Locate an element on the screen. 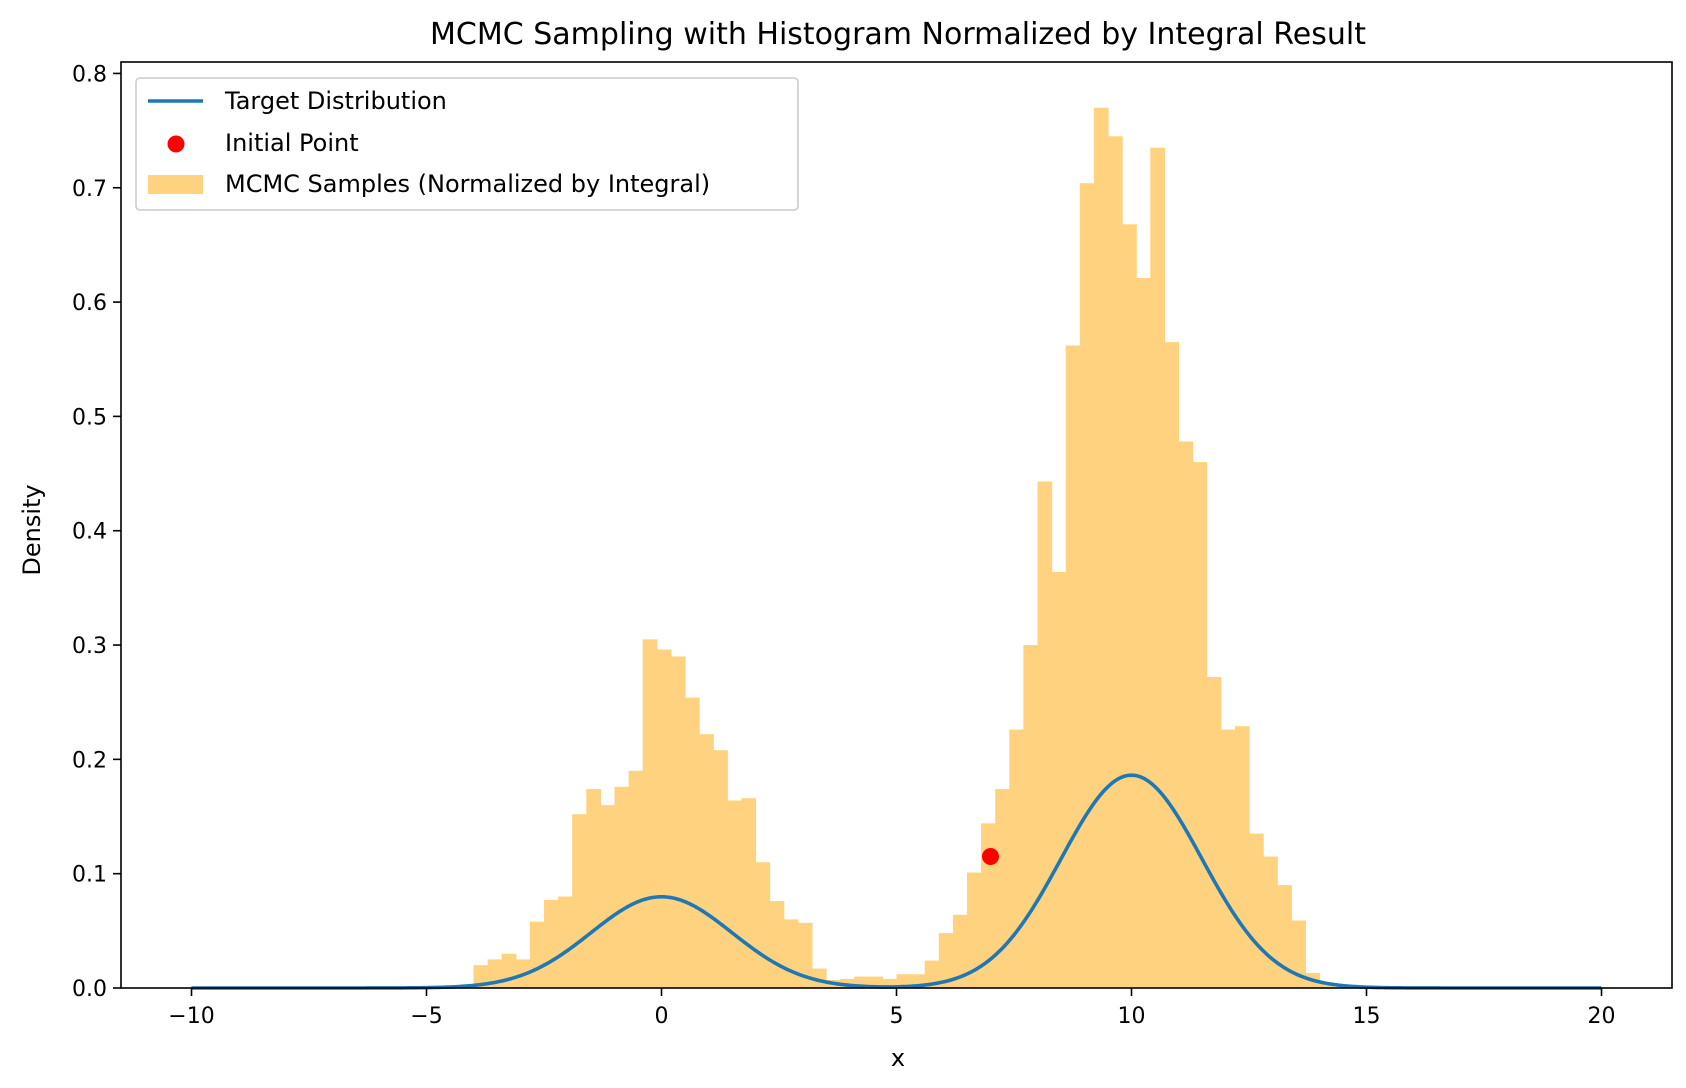 The image size is (1686, 1088). initial-point-marker is located at coordinates (990, 857).